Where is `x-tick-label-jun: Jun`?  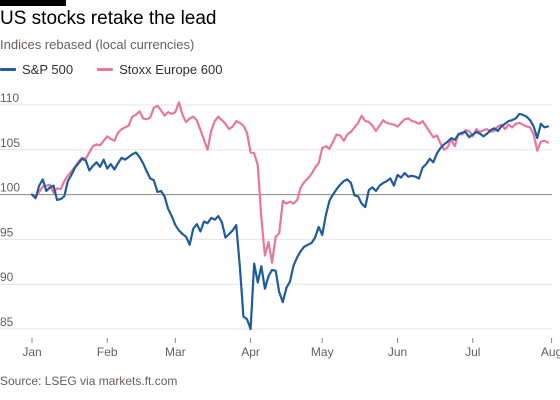
x-tick-label-jun: Jun is located at coordinates (397, 352).